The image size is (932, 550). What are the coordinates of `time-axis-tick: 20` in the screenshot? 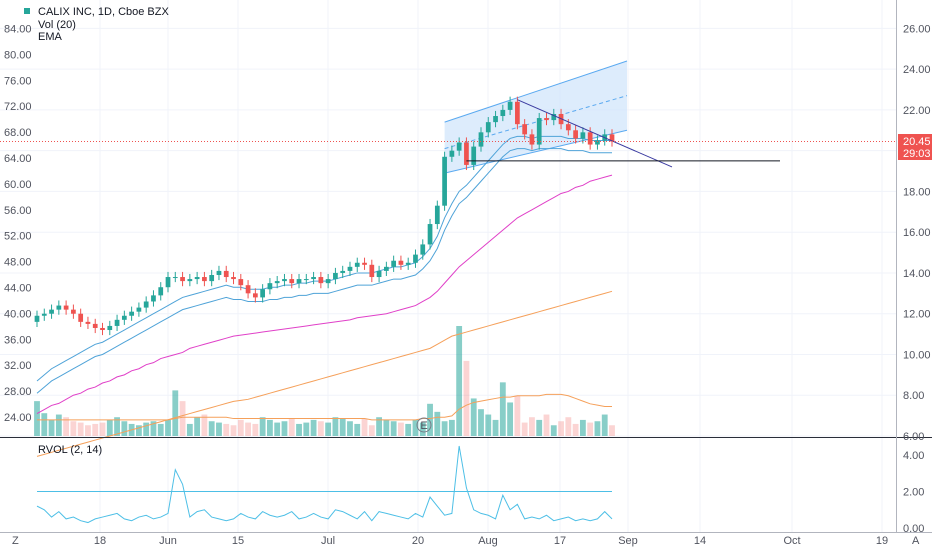 It's located at (418, 541).